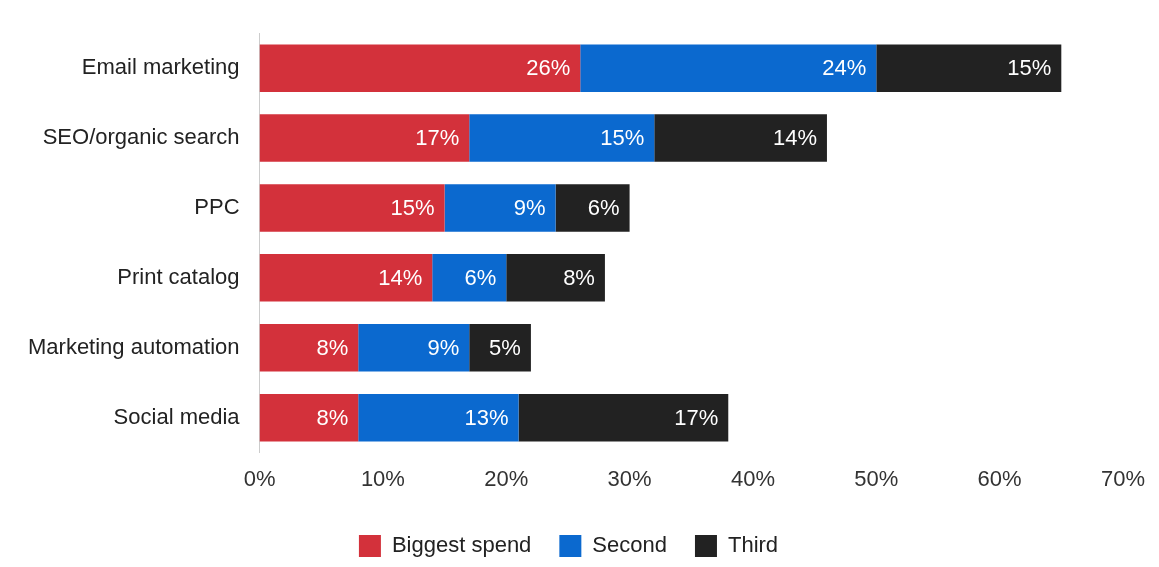  Describe the element at coordinates (259, 478) in the screenshot. I see `x-tick-label: 0%` at that location.